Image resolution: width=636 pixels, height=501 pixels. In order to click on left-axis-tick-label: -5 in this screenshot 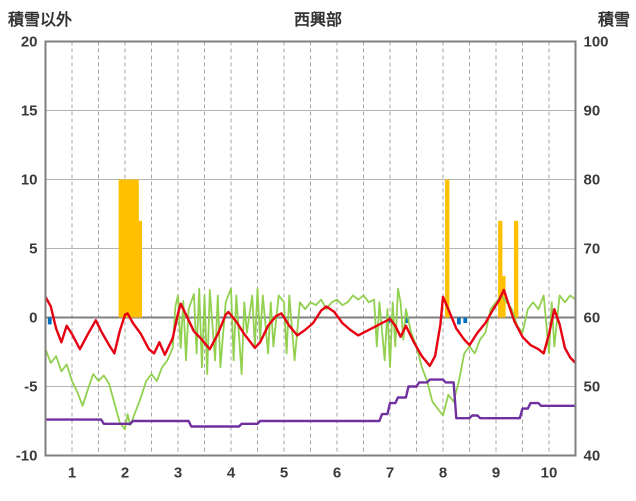, I will do `click(30, 387)`.